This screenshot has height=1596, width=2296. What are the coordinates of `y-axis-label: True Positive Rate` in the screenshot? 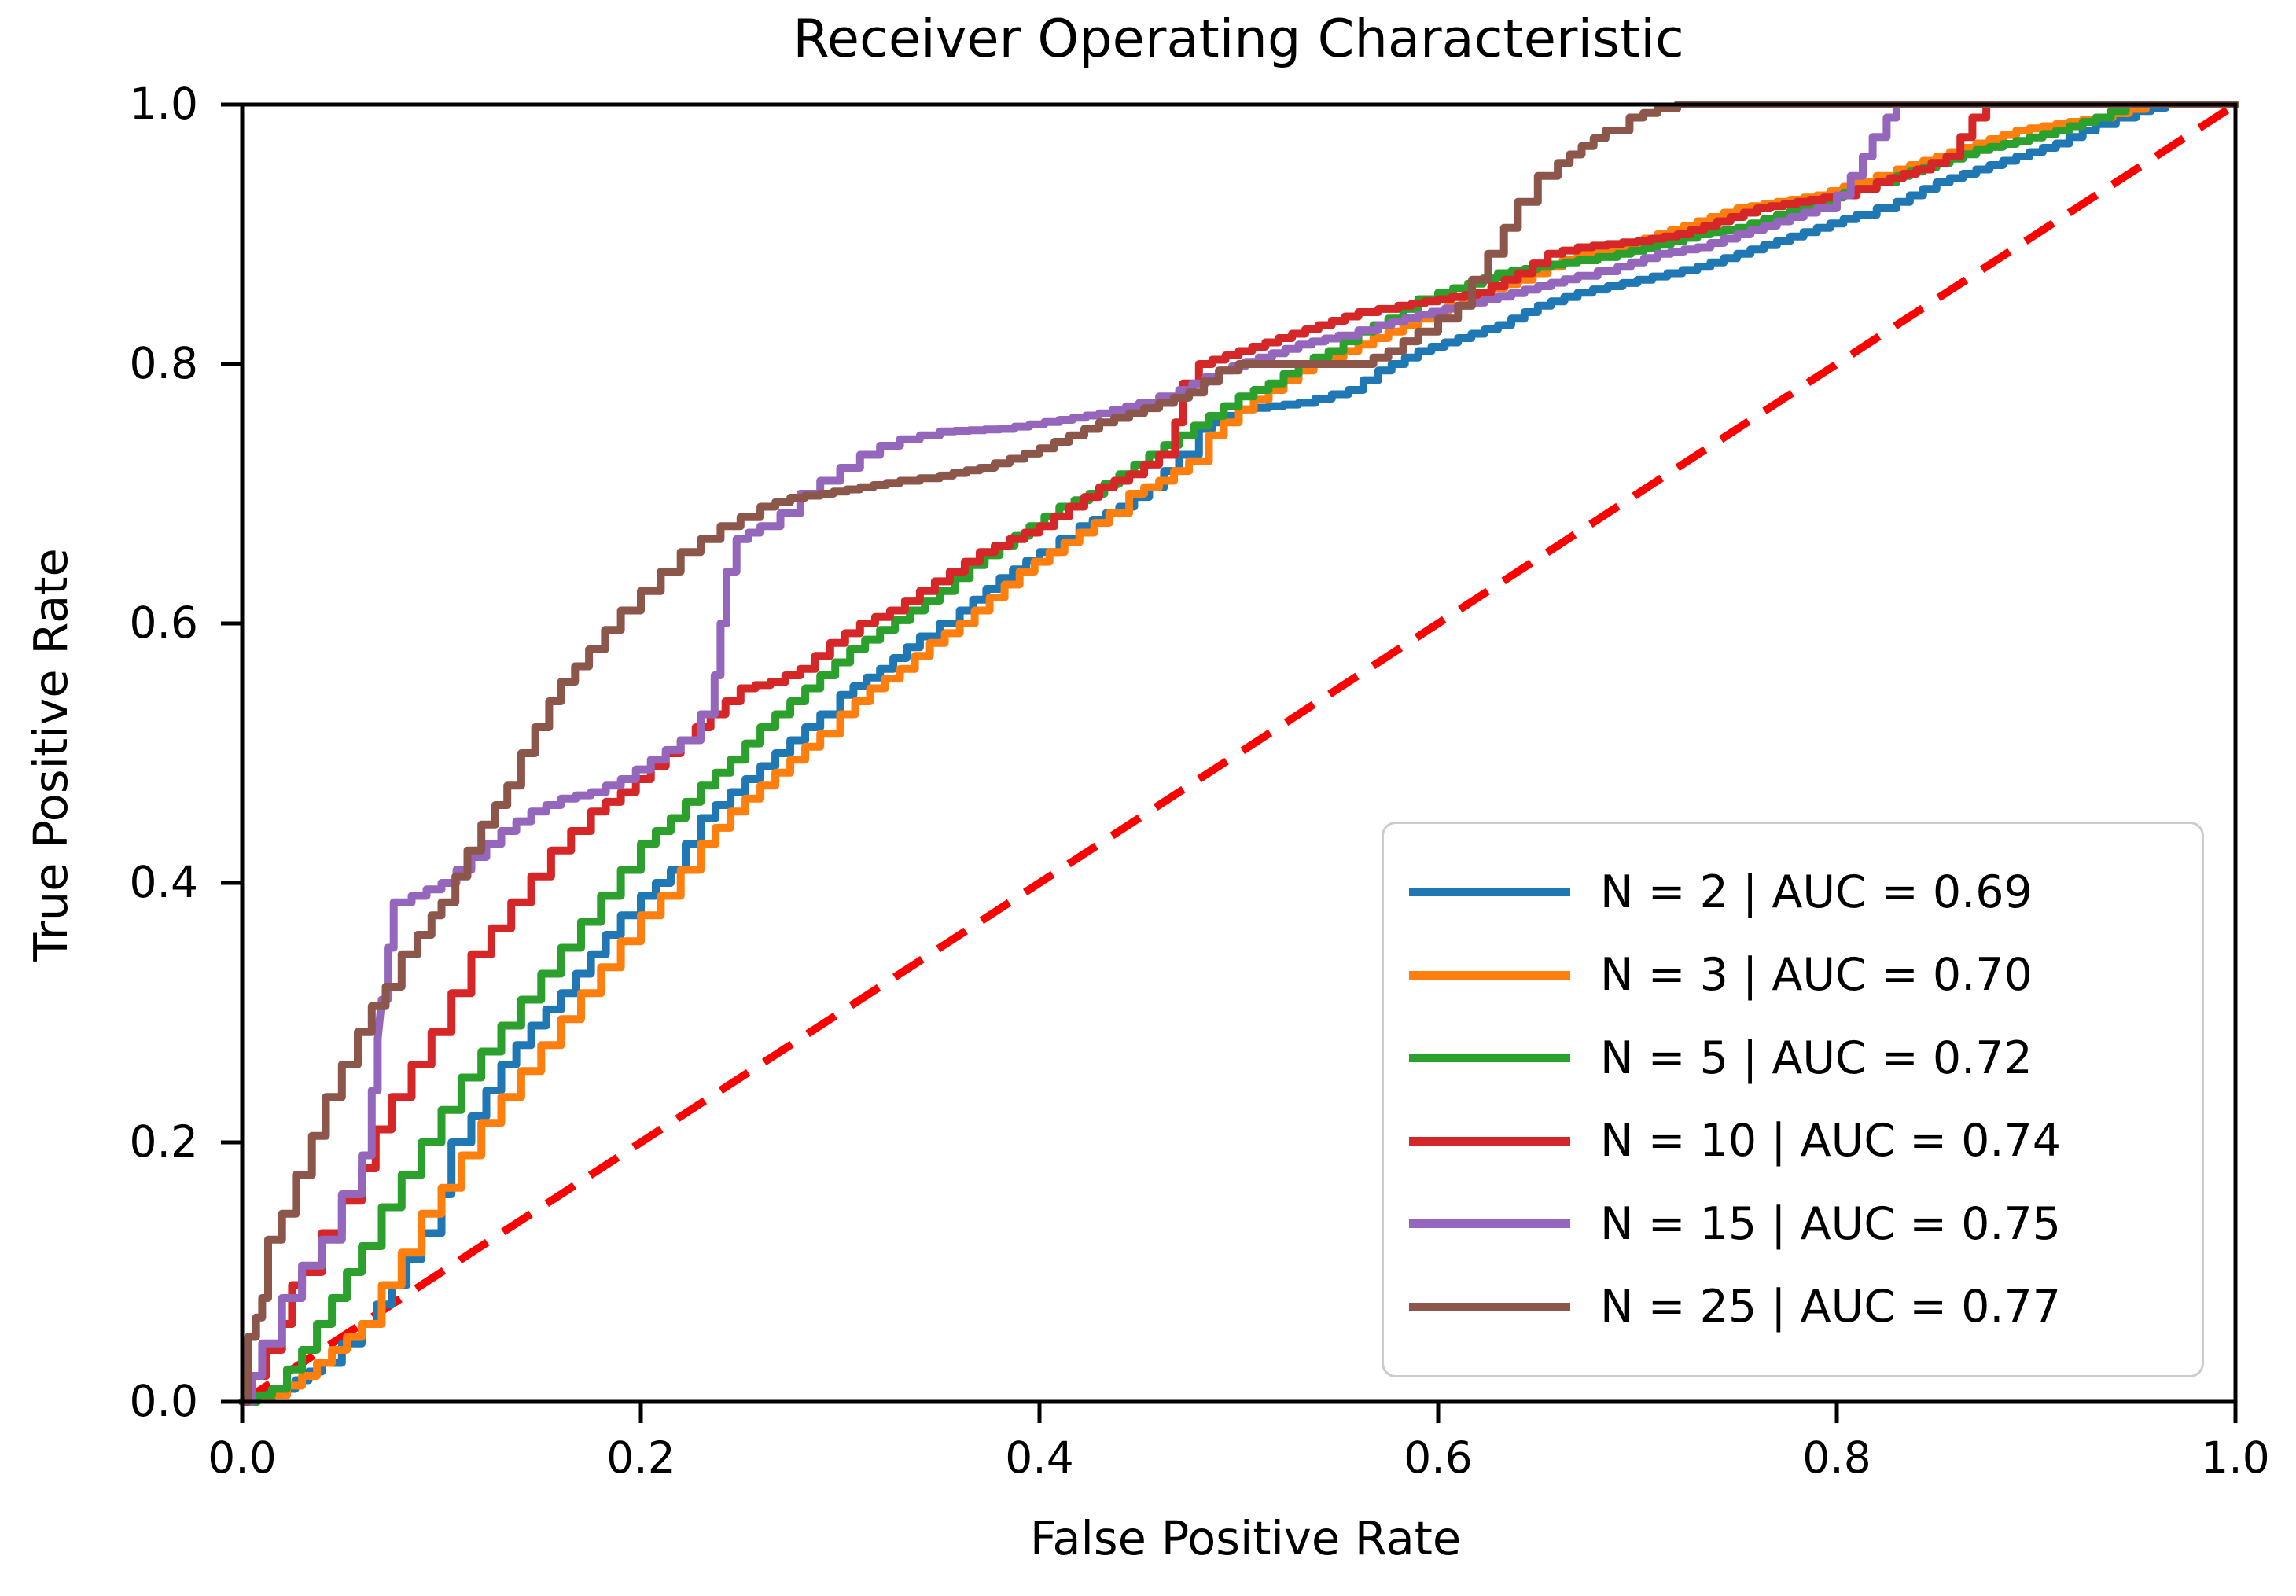 It's located at (51, 755).